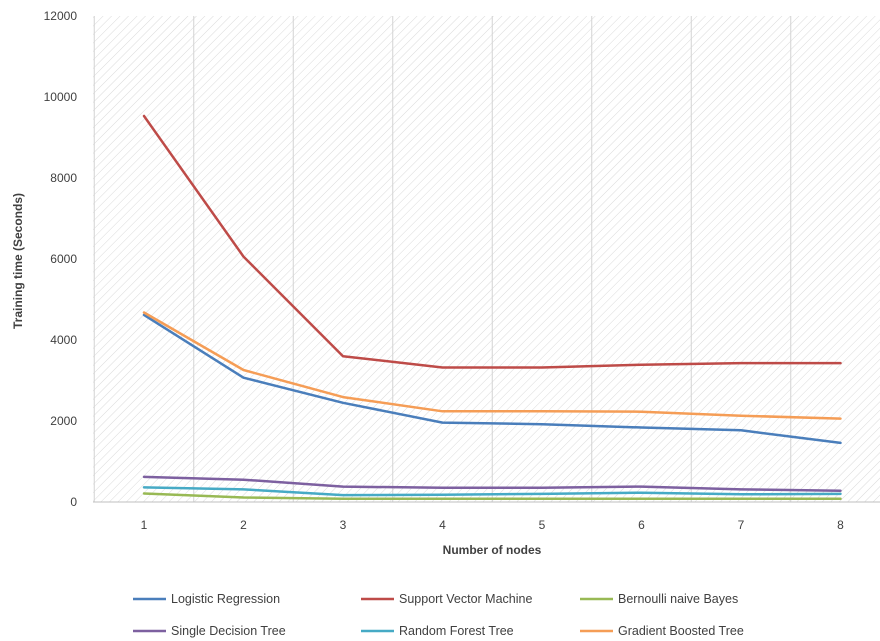  What do you see at coordinates (144, 525) in the screenshot?
I see `x-tick-label: 1` at bounding box center [144, 525].